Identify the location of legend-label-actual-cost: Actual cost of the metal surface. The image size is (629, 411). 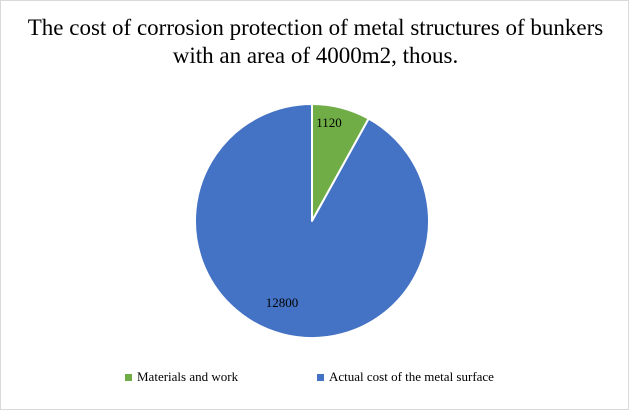
(411, 376).